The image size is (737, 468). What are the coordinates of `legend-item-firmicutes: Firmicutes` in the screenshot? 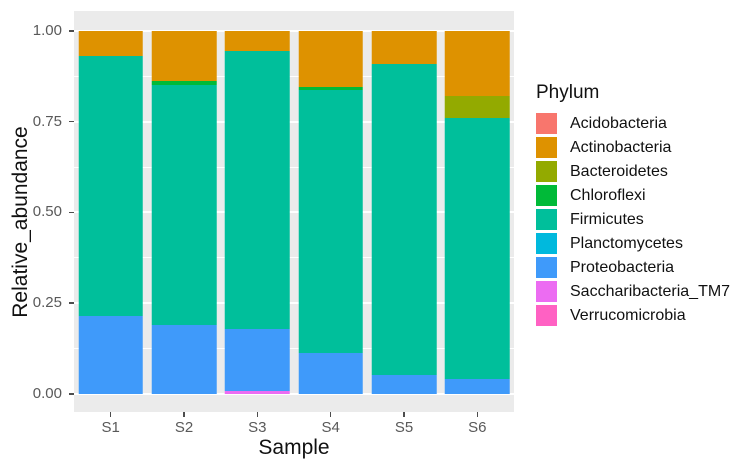 It's located at (633, 219).